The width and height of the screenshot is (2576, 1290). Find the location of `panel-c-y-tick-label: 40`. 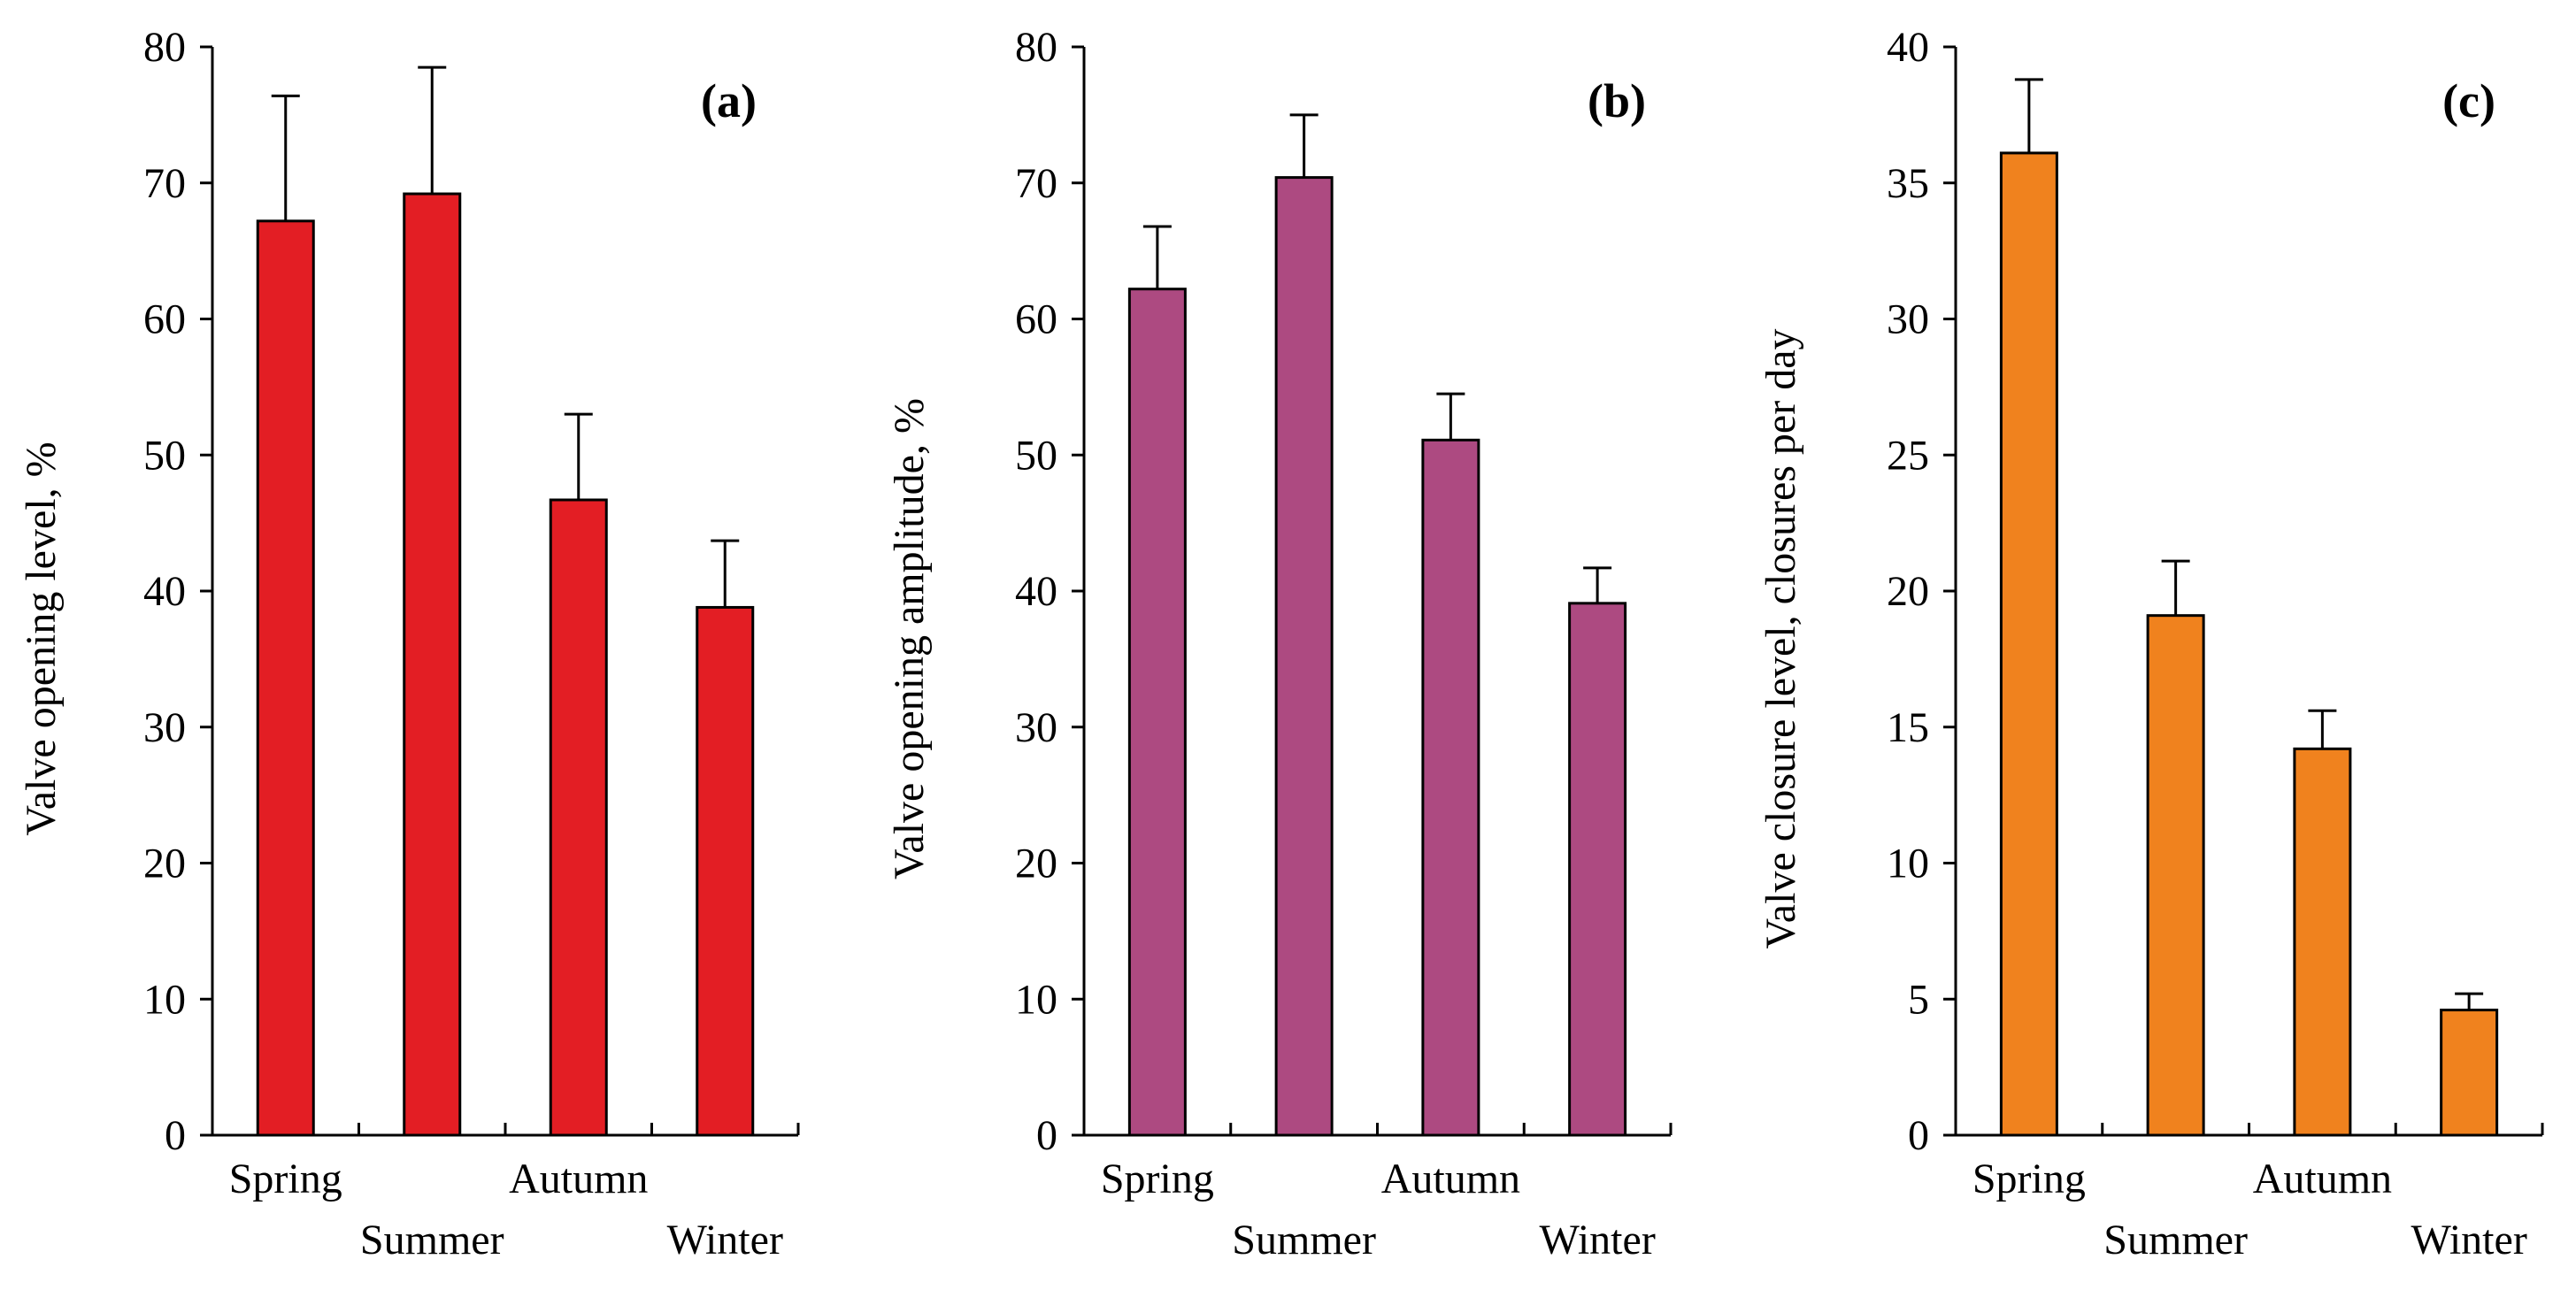

panel-c-y-tick-label: 40 is located at coordinates (1908, 47).